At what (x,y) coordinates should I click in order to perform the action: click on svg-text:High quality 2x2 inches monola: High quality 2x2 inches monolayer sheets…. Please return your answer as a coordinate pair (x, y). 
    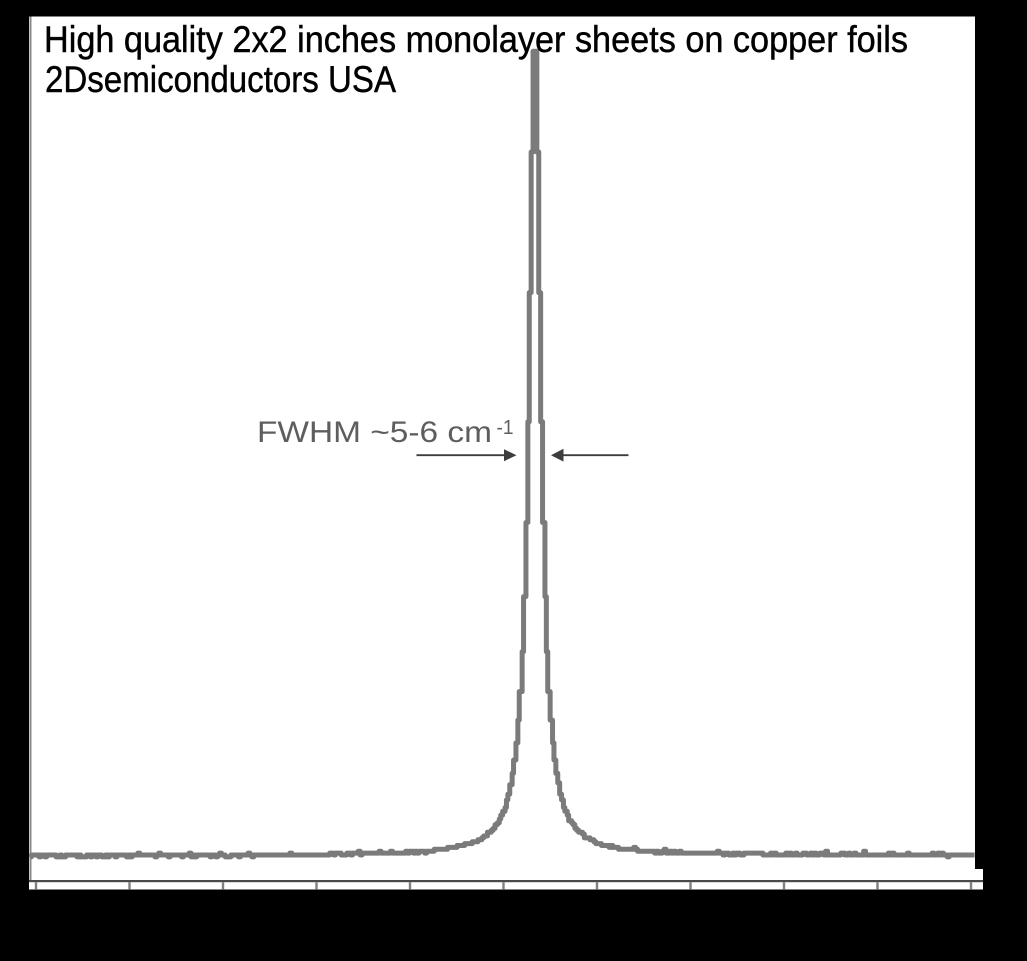
    Looking at the image, I should click on (476, 39).